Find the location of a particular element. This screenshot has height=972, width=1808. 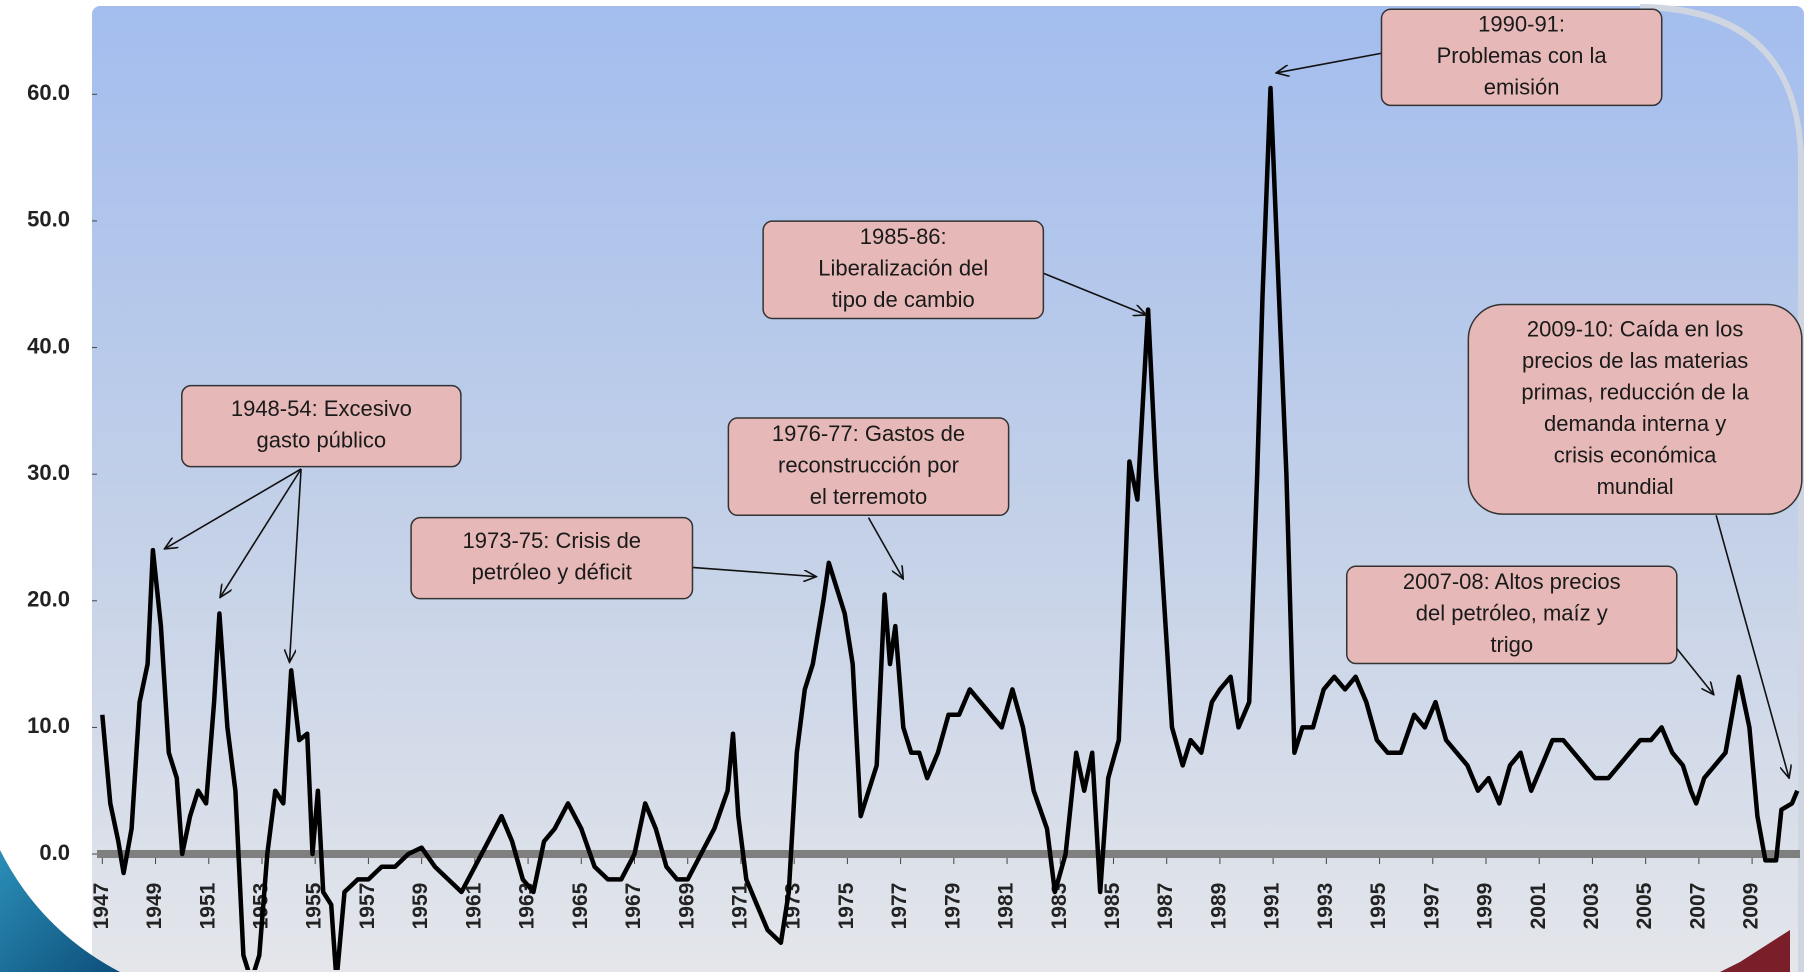

annotation-text: tipo de cambio is located at coordinates (903, 299).